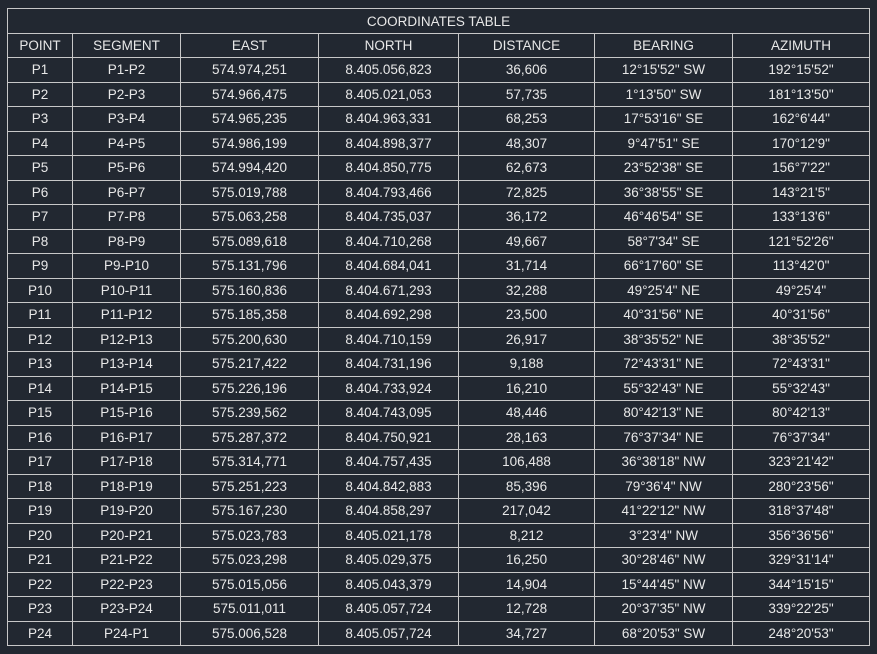 Image resolution: width=877 pixels, height=654 pixels. I want to click on cell-north: 8.404.671,293, so click(388, 290).